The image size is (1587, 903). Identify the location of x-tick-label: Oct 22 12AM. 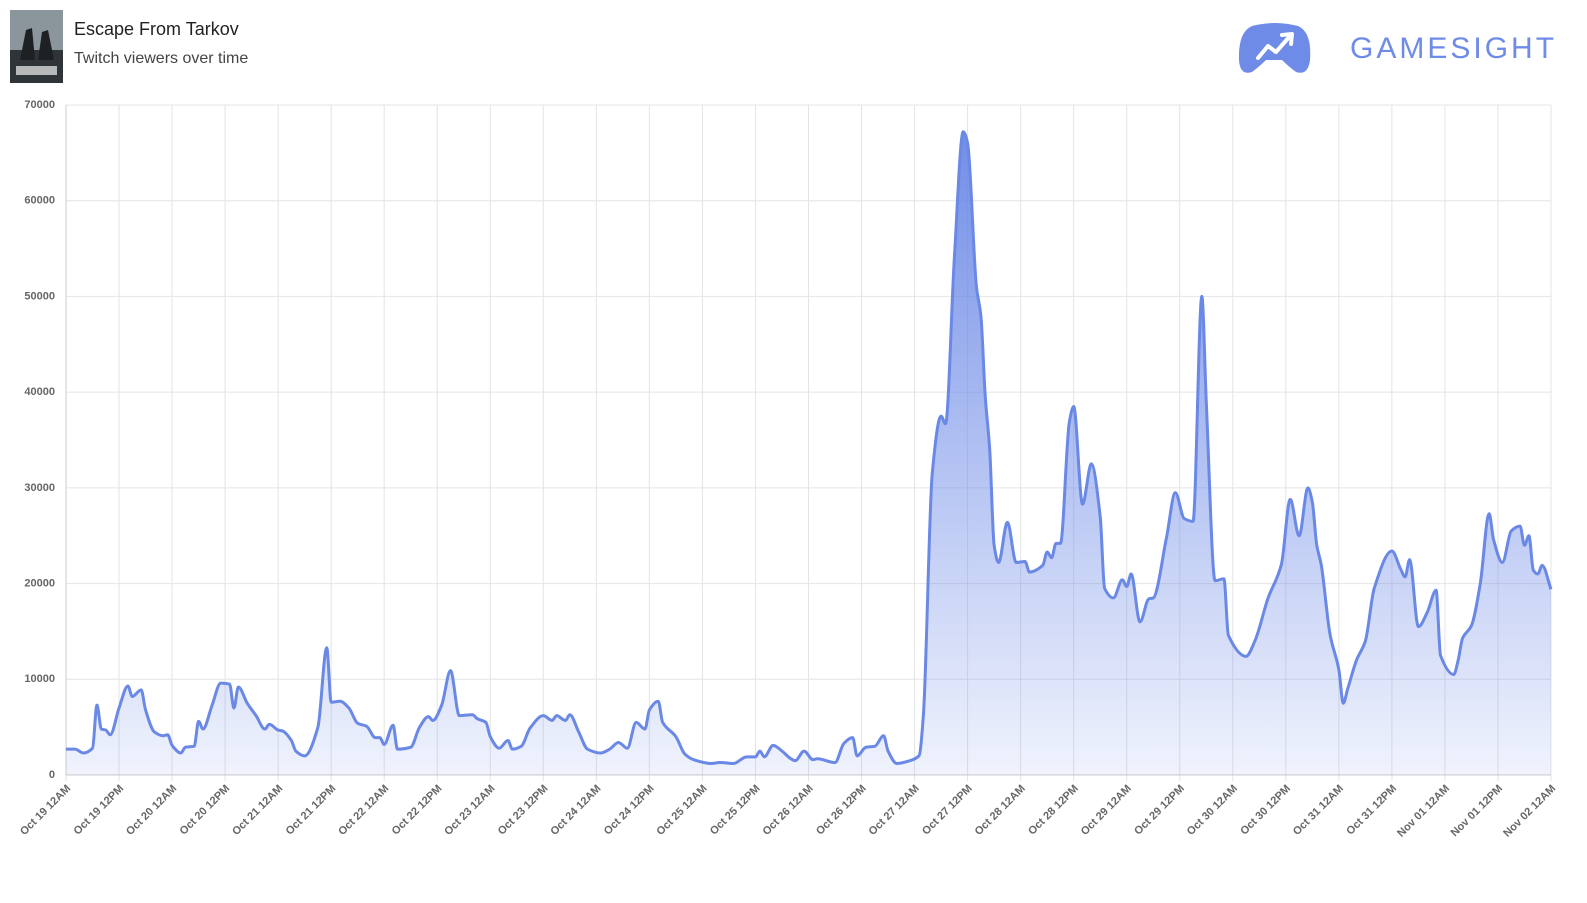
(363, 810).